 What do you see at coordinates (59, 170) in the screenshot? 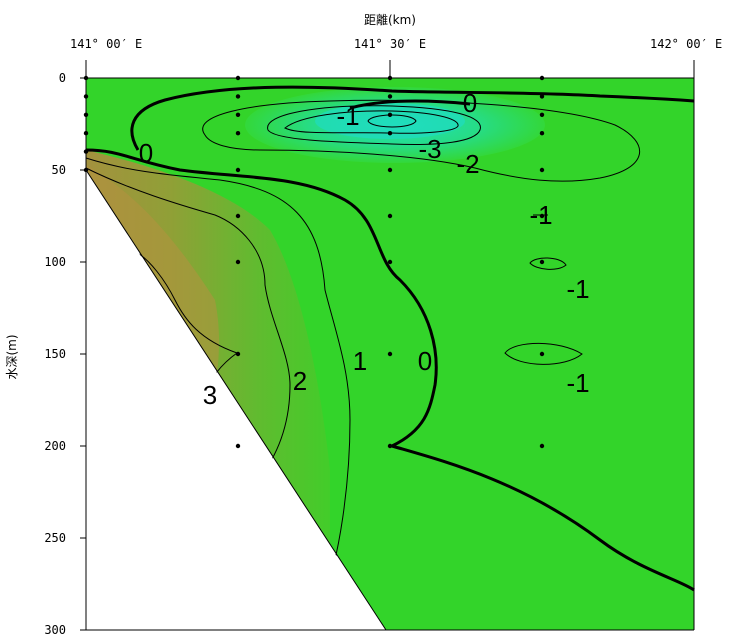
I see `y-tick-label: 50` at bounding box center [59, 170].